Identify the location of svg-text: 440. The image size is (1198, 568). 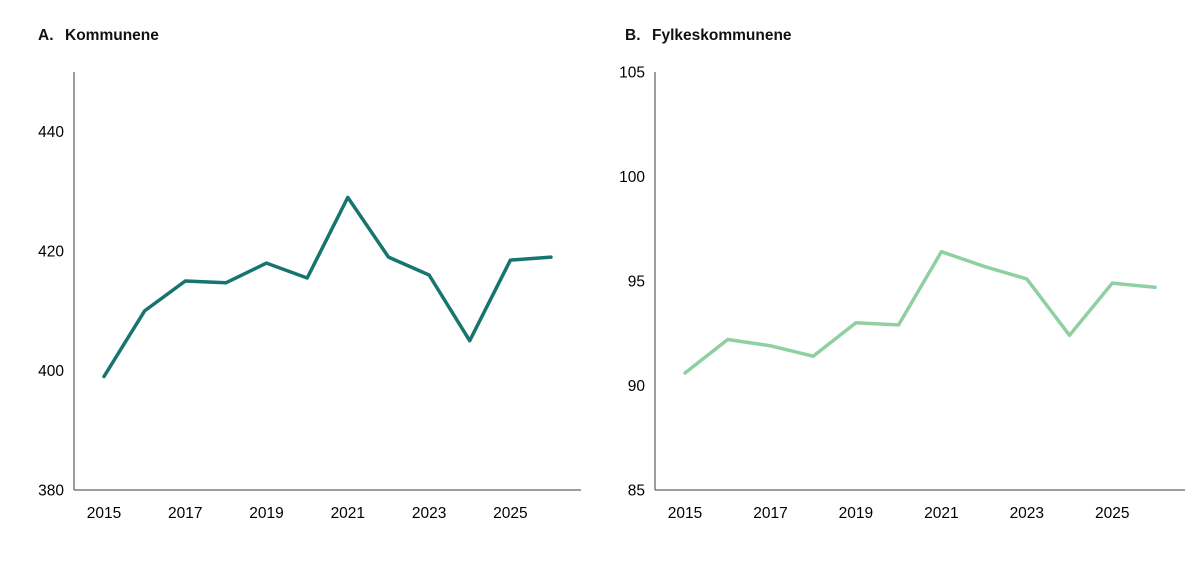
(51, 132).